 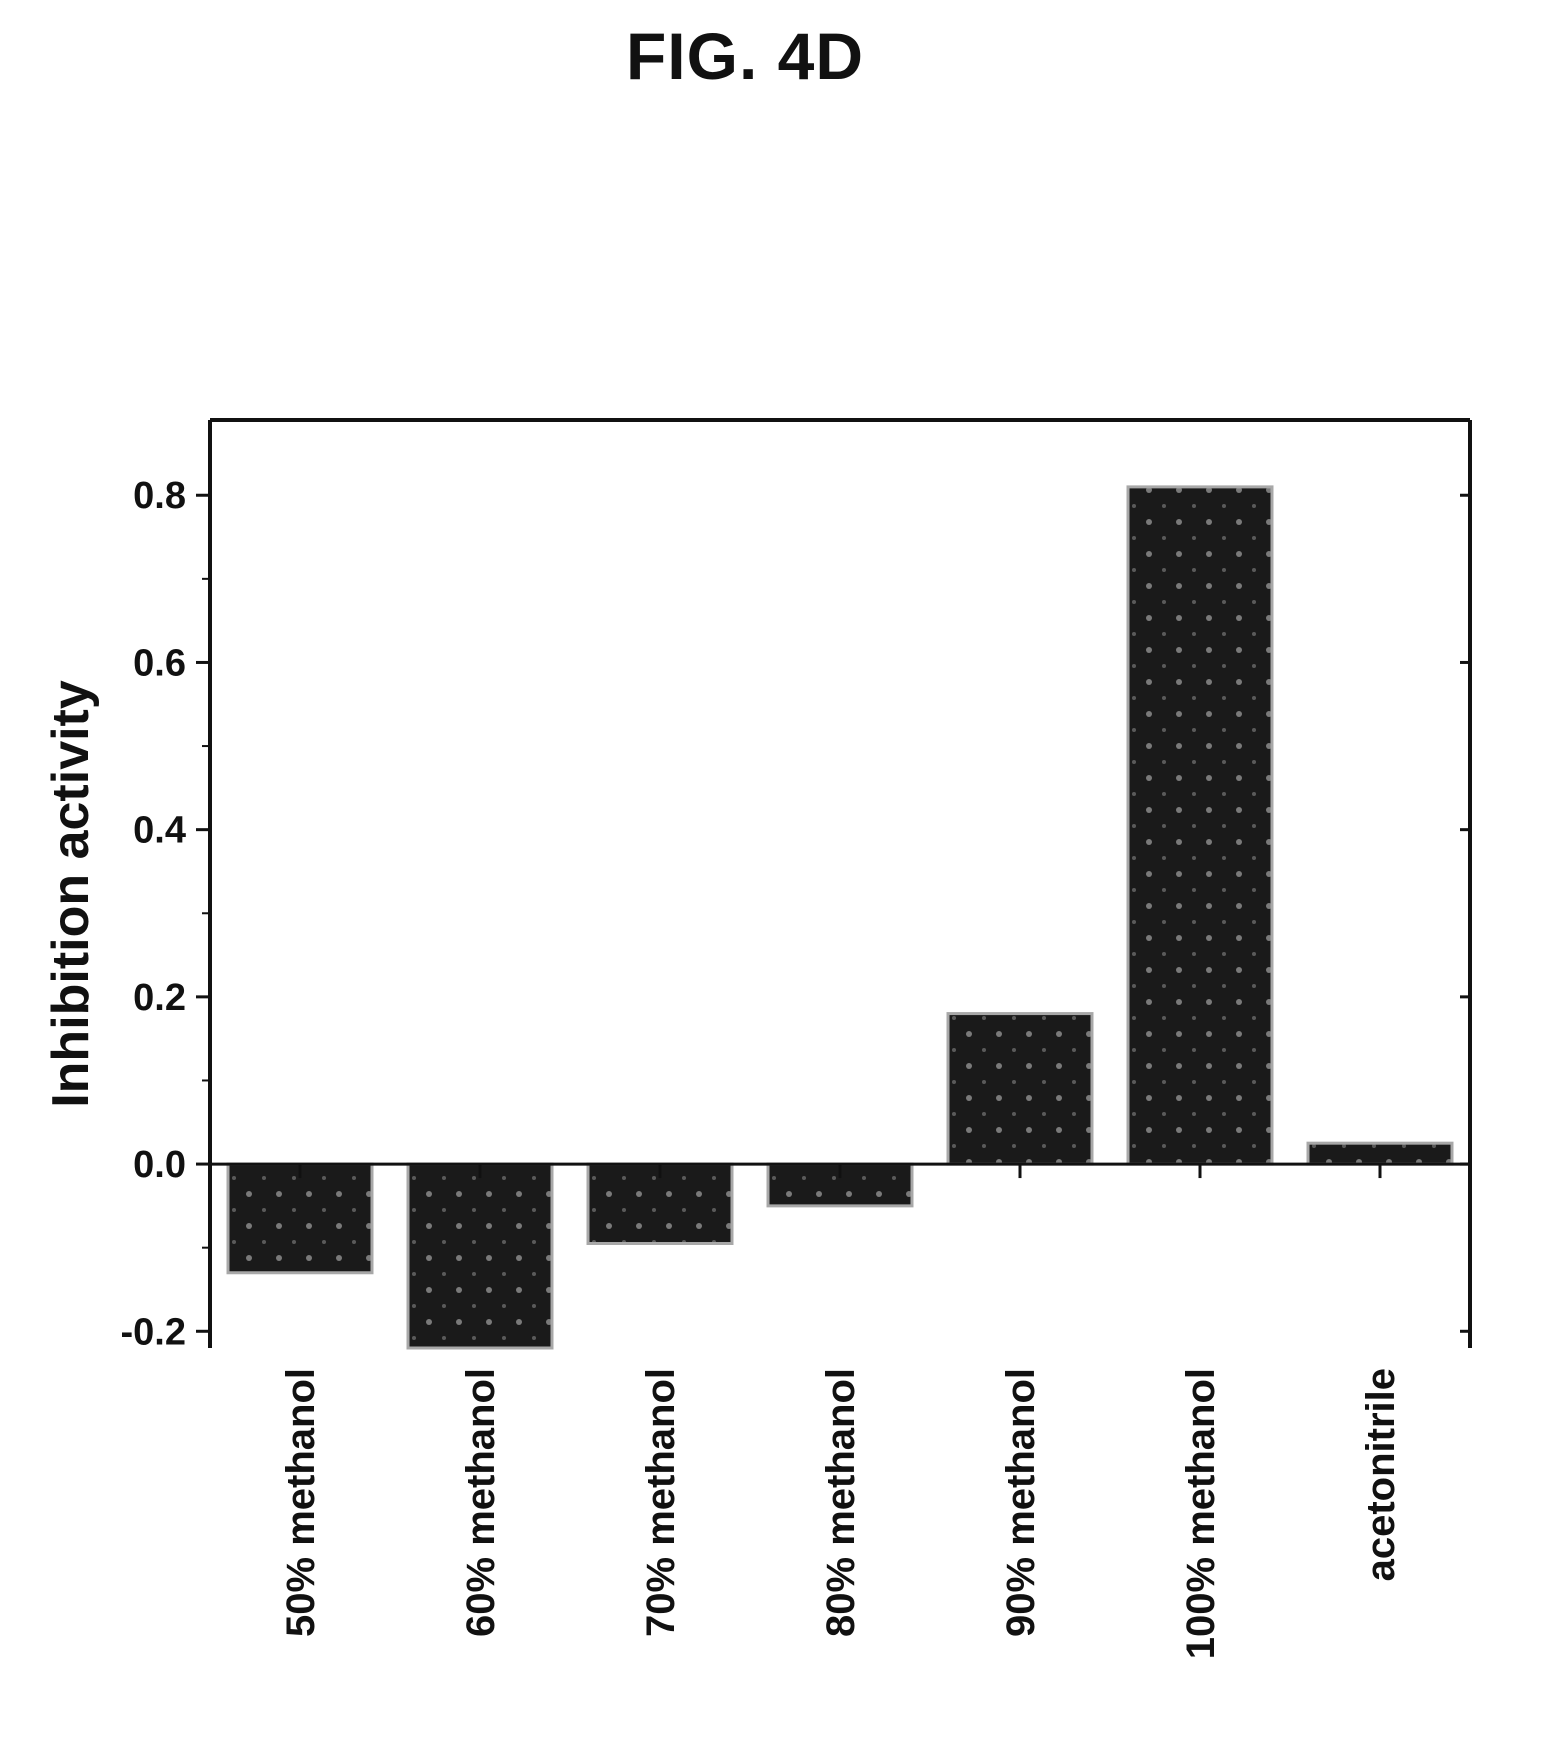 I want to click on x-category-label: 70% methanol, so click(x=661, y=1502).